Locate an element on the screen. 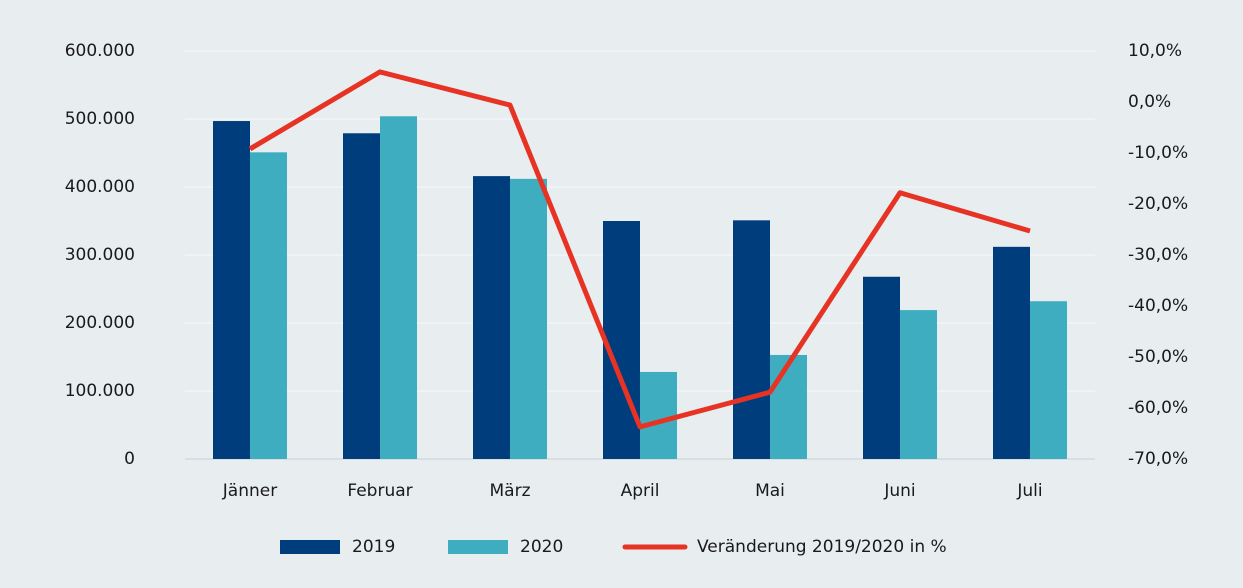 The width and height of the screenshot is (1243, 588). y-tick-label: 0 is located at coordinates (129, 459).